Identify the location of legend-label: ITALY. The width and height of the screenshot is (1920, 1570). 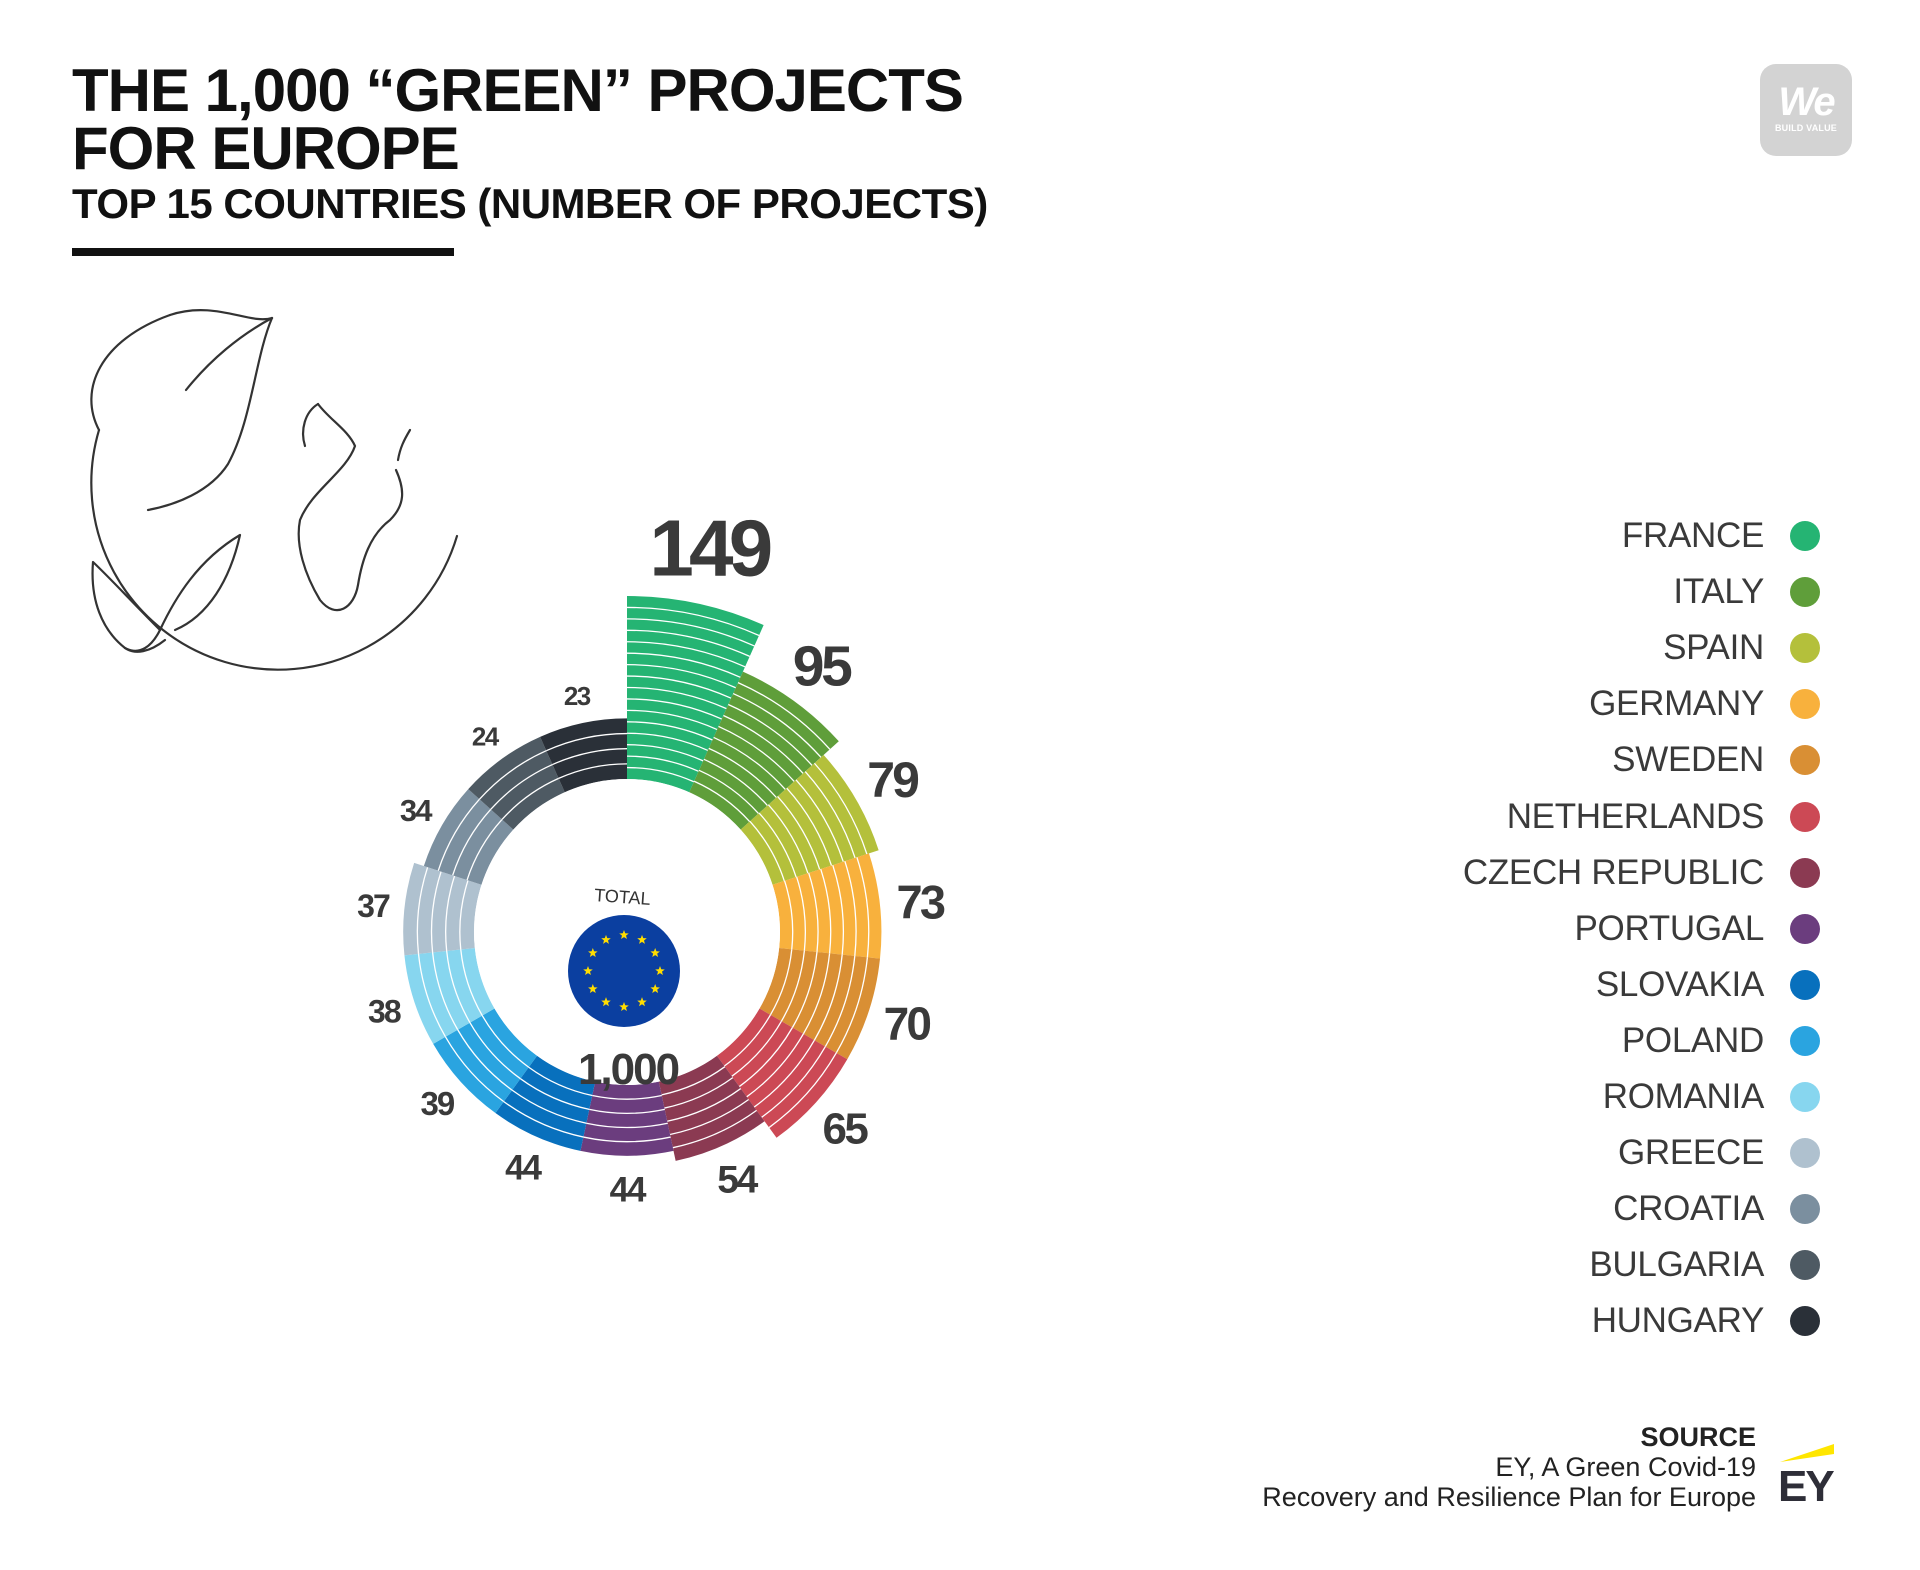
(1718, 592).